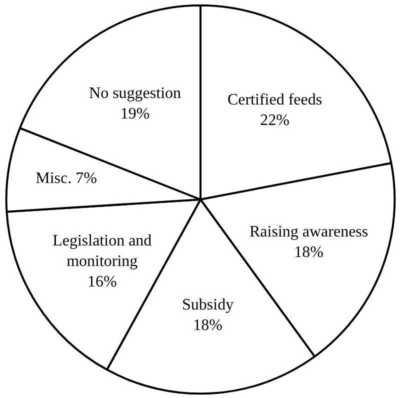  What do you see at coordinates (135, 93) in the screenshot?
I see `slice-label: No suggestion` at bounding box center [135, 93].